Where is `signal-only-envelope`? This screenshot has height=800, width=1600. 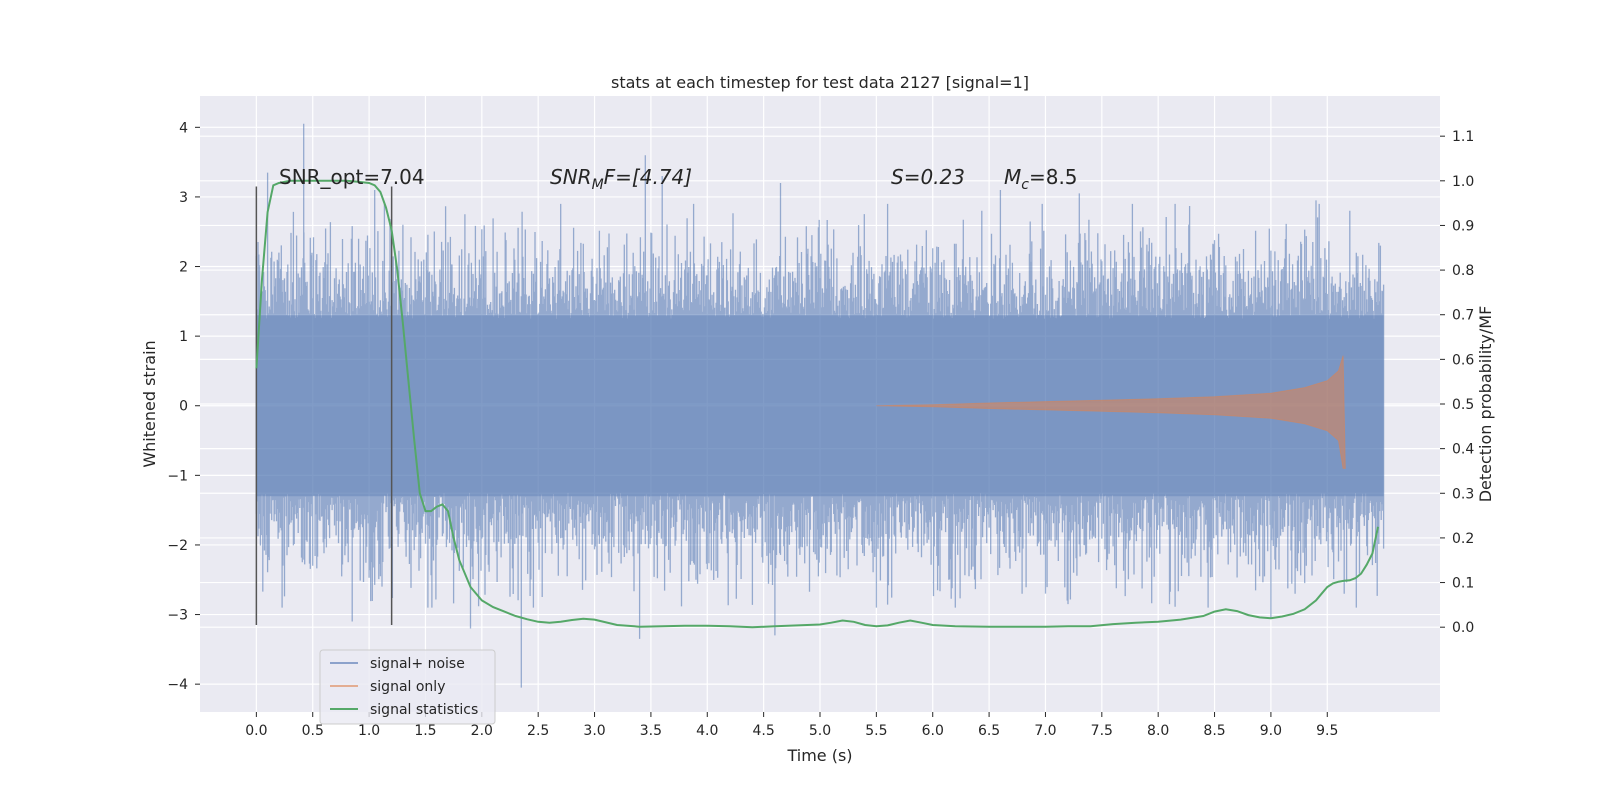
signal-only-envelope is located at coordinates (1111, 412).